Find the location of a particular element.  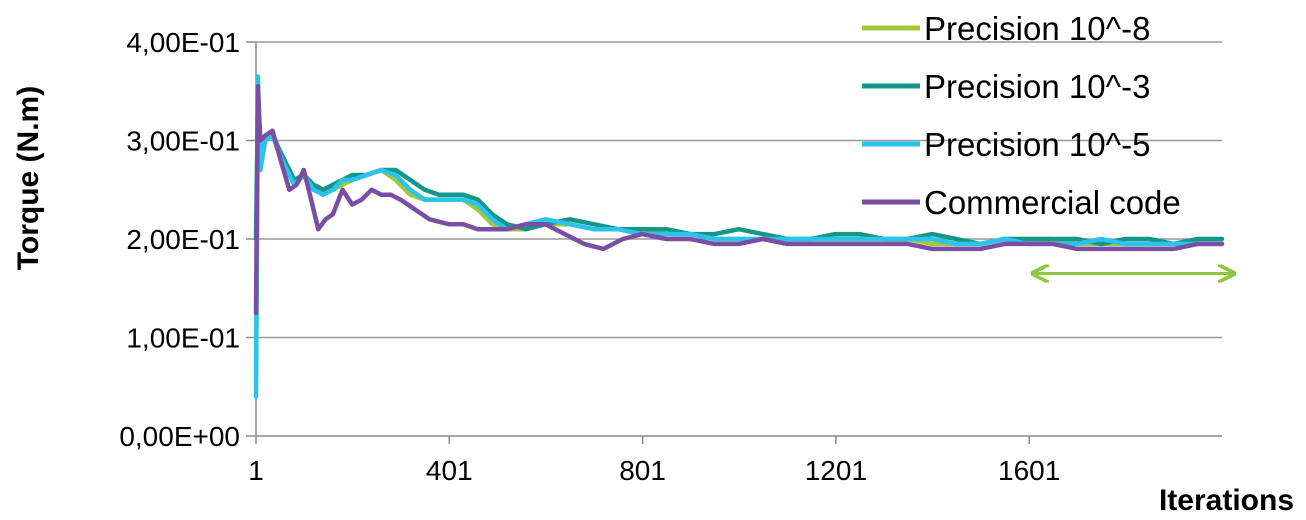

y-axis-title: Torque (N.m) is located at coordinates (28, 178).